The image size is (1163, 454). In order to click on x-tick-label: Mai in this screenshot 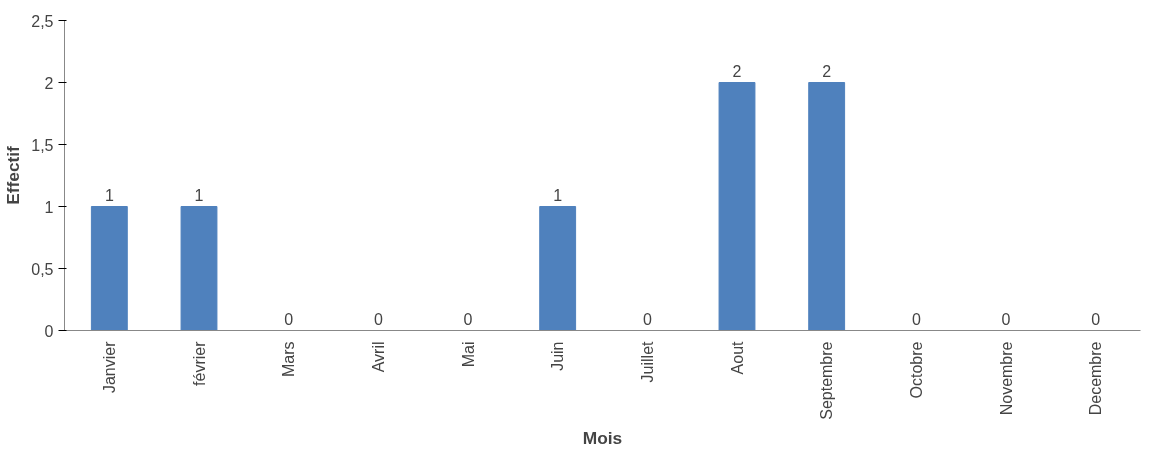, I will do `click(468, 354)`.